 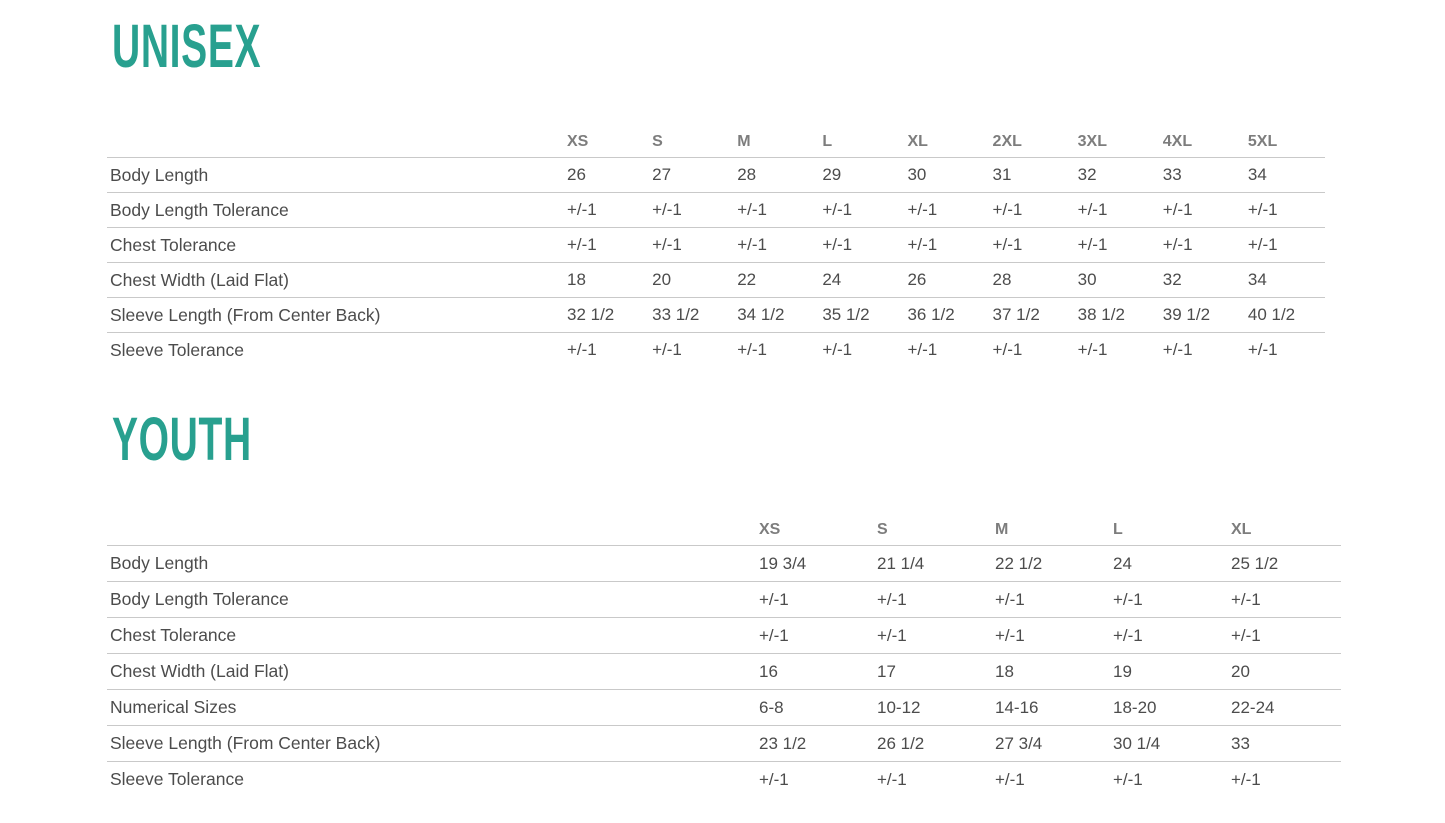 What do you see at coordinates (716, 175) in the screenshot?
I see `table-row: Body Length 26 27 28 29 30 31 32 33 34` at bounding box center [716, 175].